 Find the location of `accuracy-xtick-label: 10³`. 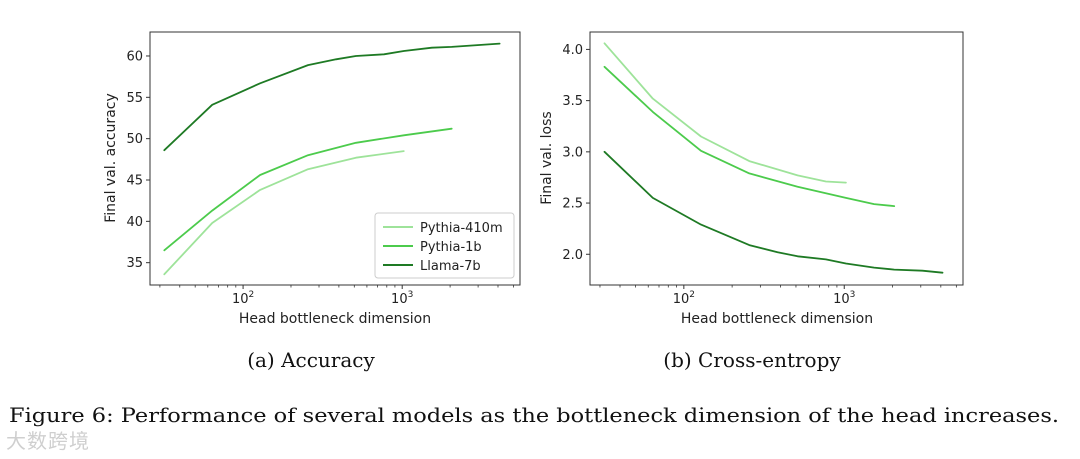

accuracy-xtick-label: 10³ is located at coordinates (402, 298).